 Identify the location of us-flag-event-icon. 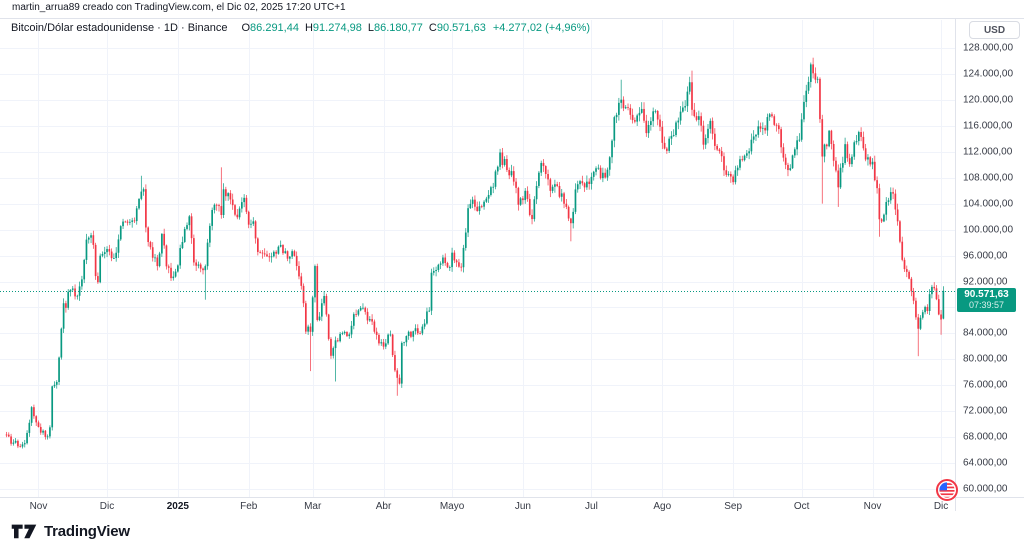
(947, 490).